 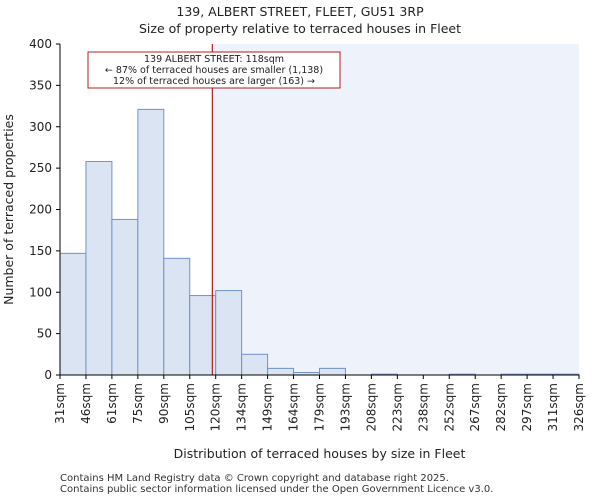 What do you see at coordinates (242, 407) in the screenshot?
I see `x-tick-label: 134sqm` at bounding box center [242, 407].